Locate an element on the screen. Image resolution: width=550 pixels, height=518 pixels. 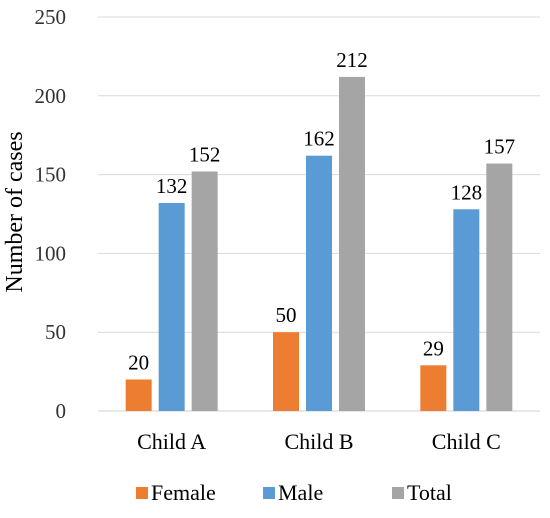
y-tick-label: 100 is located at coordinates (51, 253).